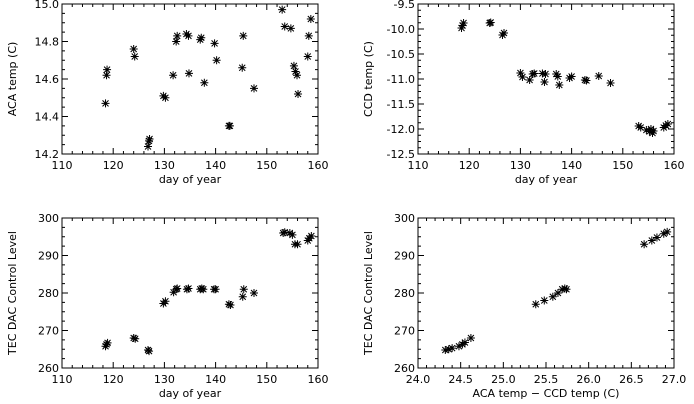  What do you see at coordinates (401, 54) in the screenshot?
I see `y-tick-label: -10.5` at bounding box center [401, 54].